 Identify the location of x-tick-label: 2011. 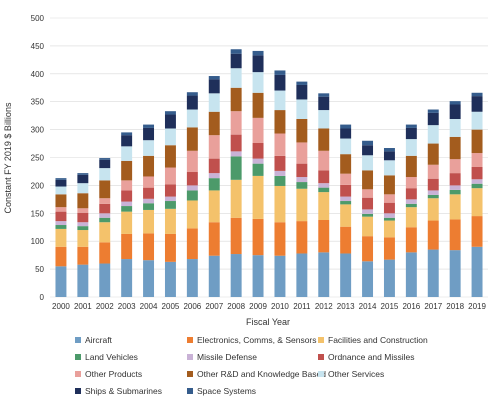
(302, 306).